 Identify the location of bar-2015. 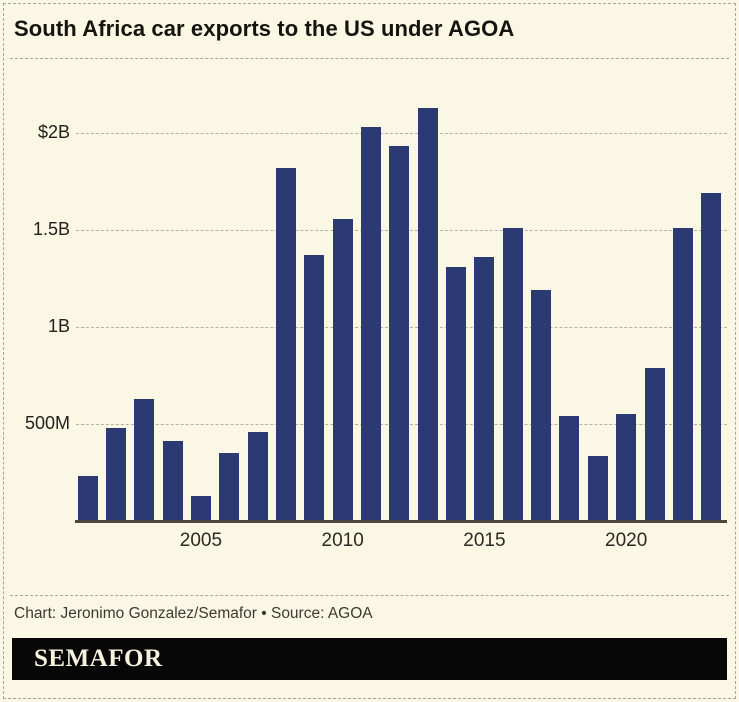
(484, 389).